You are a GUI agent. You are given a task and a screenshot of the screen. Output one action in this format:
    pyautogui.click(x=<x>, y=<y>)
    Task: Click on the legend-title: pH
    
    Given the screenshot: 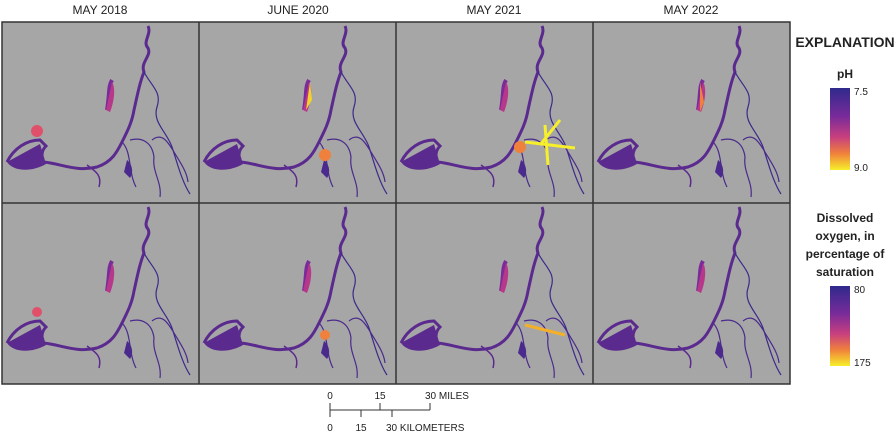 What is the action you would take?
    pyautogui.click(x=845, y=74)
    